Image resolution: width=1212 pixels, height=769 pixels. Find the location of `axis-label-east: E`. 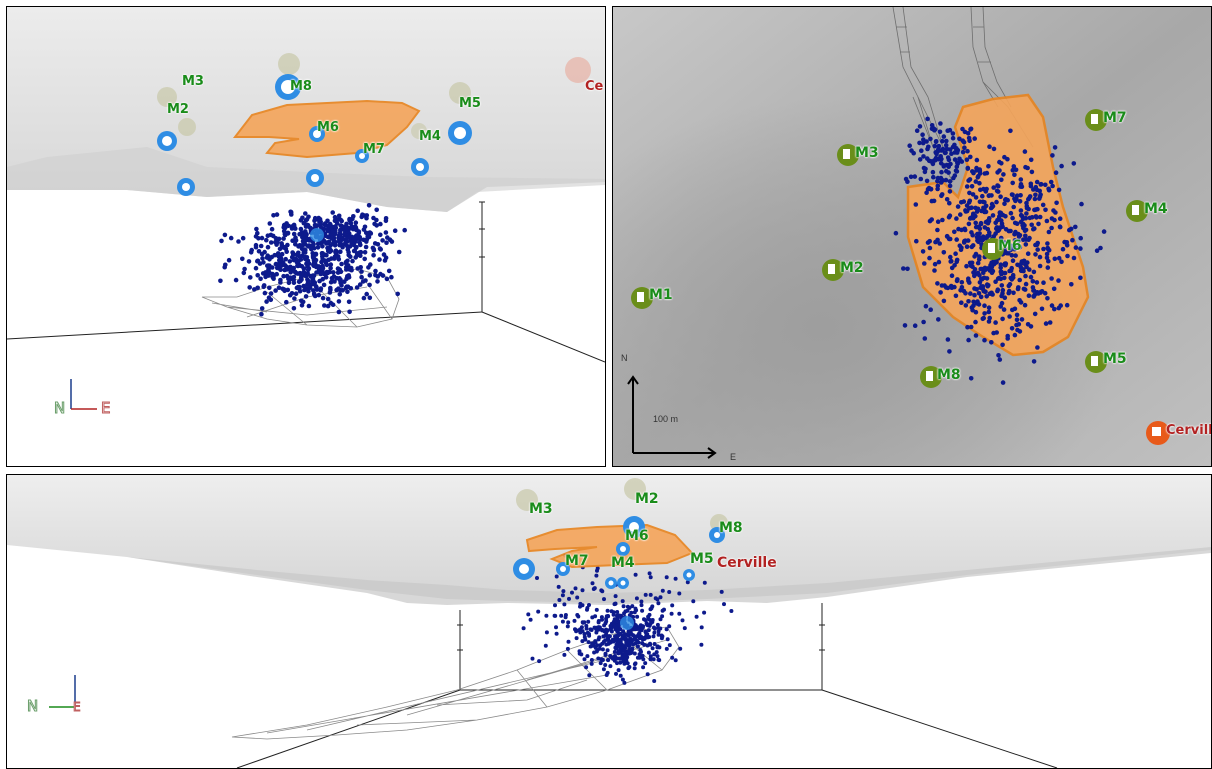

axis-label-east: E is located at coordinates (105, 408).